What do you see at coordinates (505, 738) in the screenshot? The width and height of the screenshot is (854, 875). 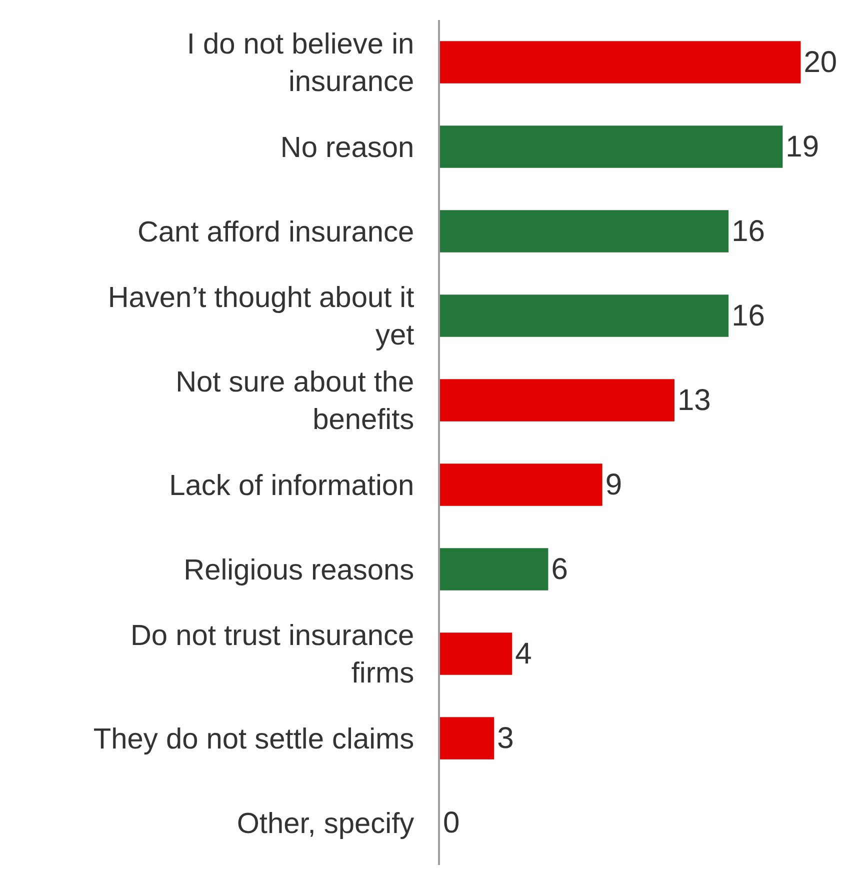 I see `data-label: 3` at bounding box center [505, 738].